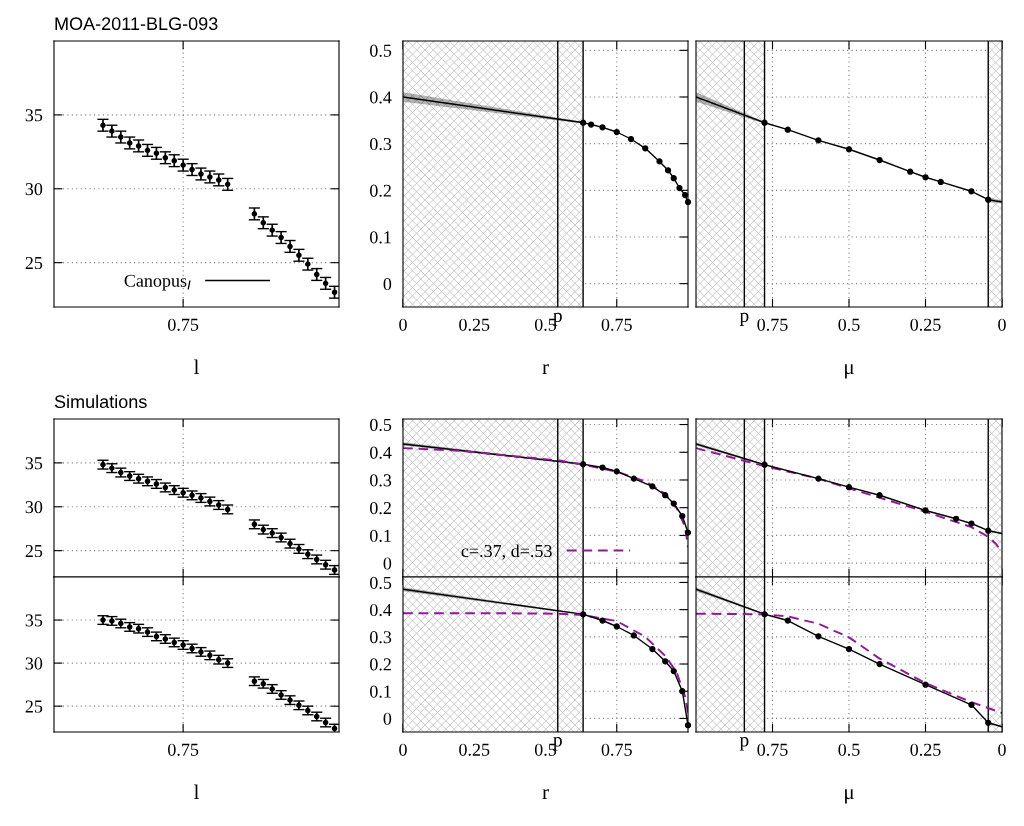 This screenshot has width=1024, height=826. I want to click on legend-label: c=.37, d=.53, so click(506, 552).